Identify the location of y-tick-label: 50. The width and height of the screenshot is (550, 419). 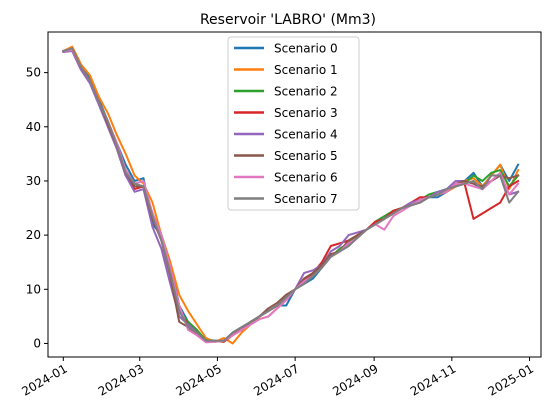
(33, 73).